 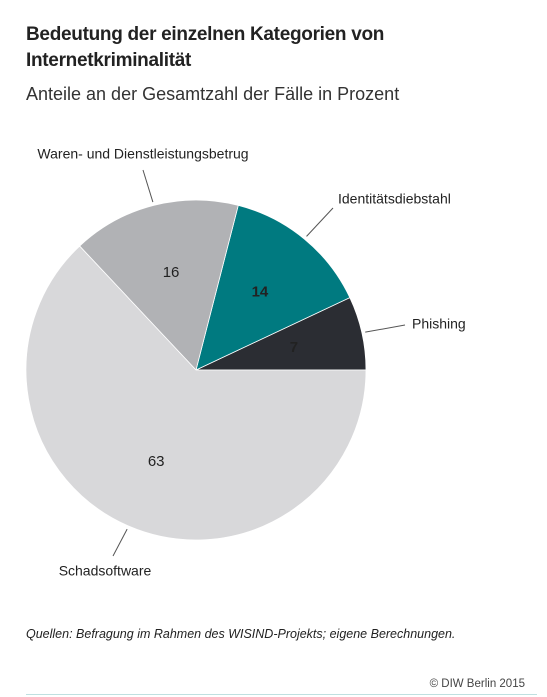 I want to click on category-label: Schadsoftware, so click(x=105, y=571).